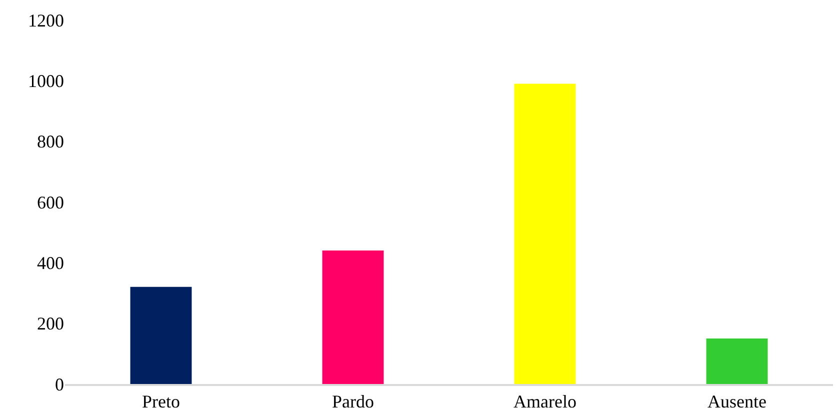 The image size is (838, 419). What do you see at coordinates (161, 402) in the screenshot?
I see `x-tick-label: Preto` at bounding box center [161, 402].